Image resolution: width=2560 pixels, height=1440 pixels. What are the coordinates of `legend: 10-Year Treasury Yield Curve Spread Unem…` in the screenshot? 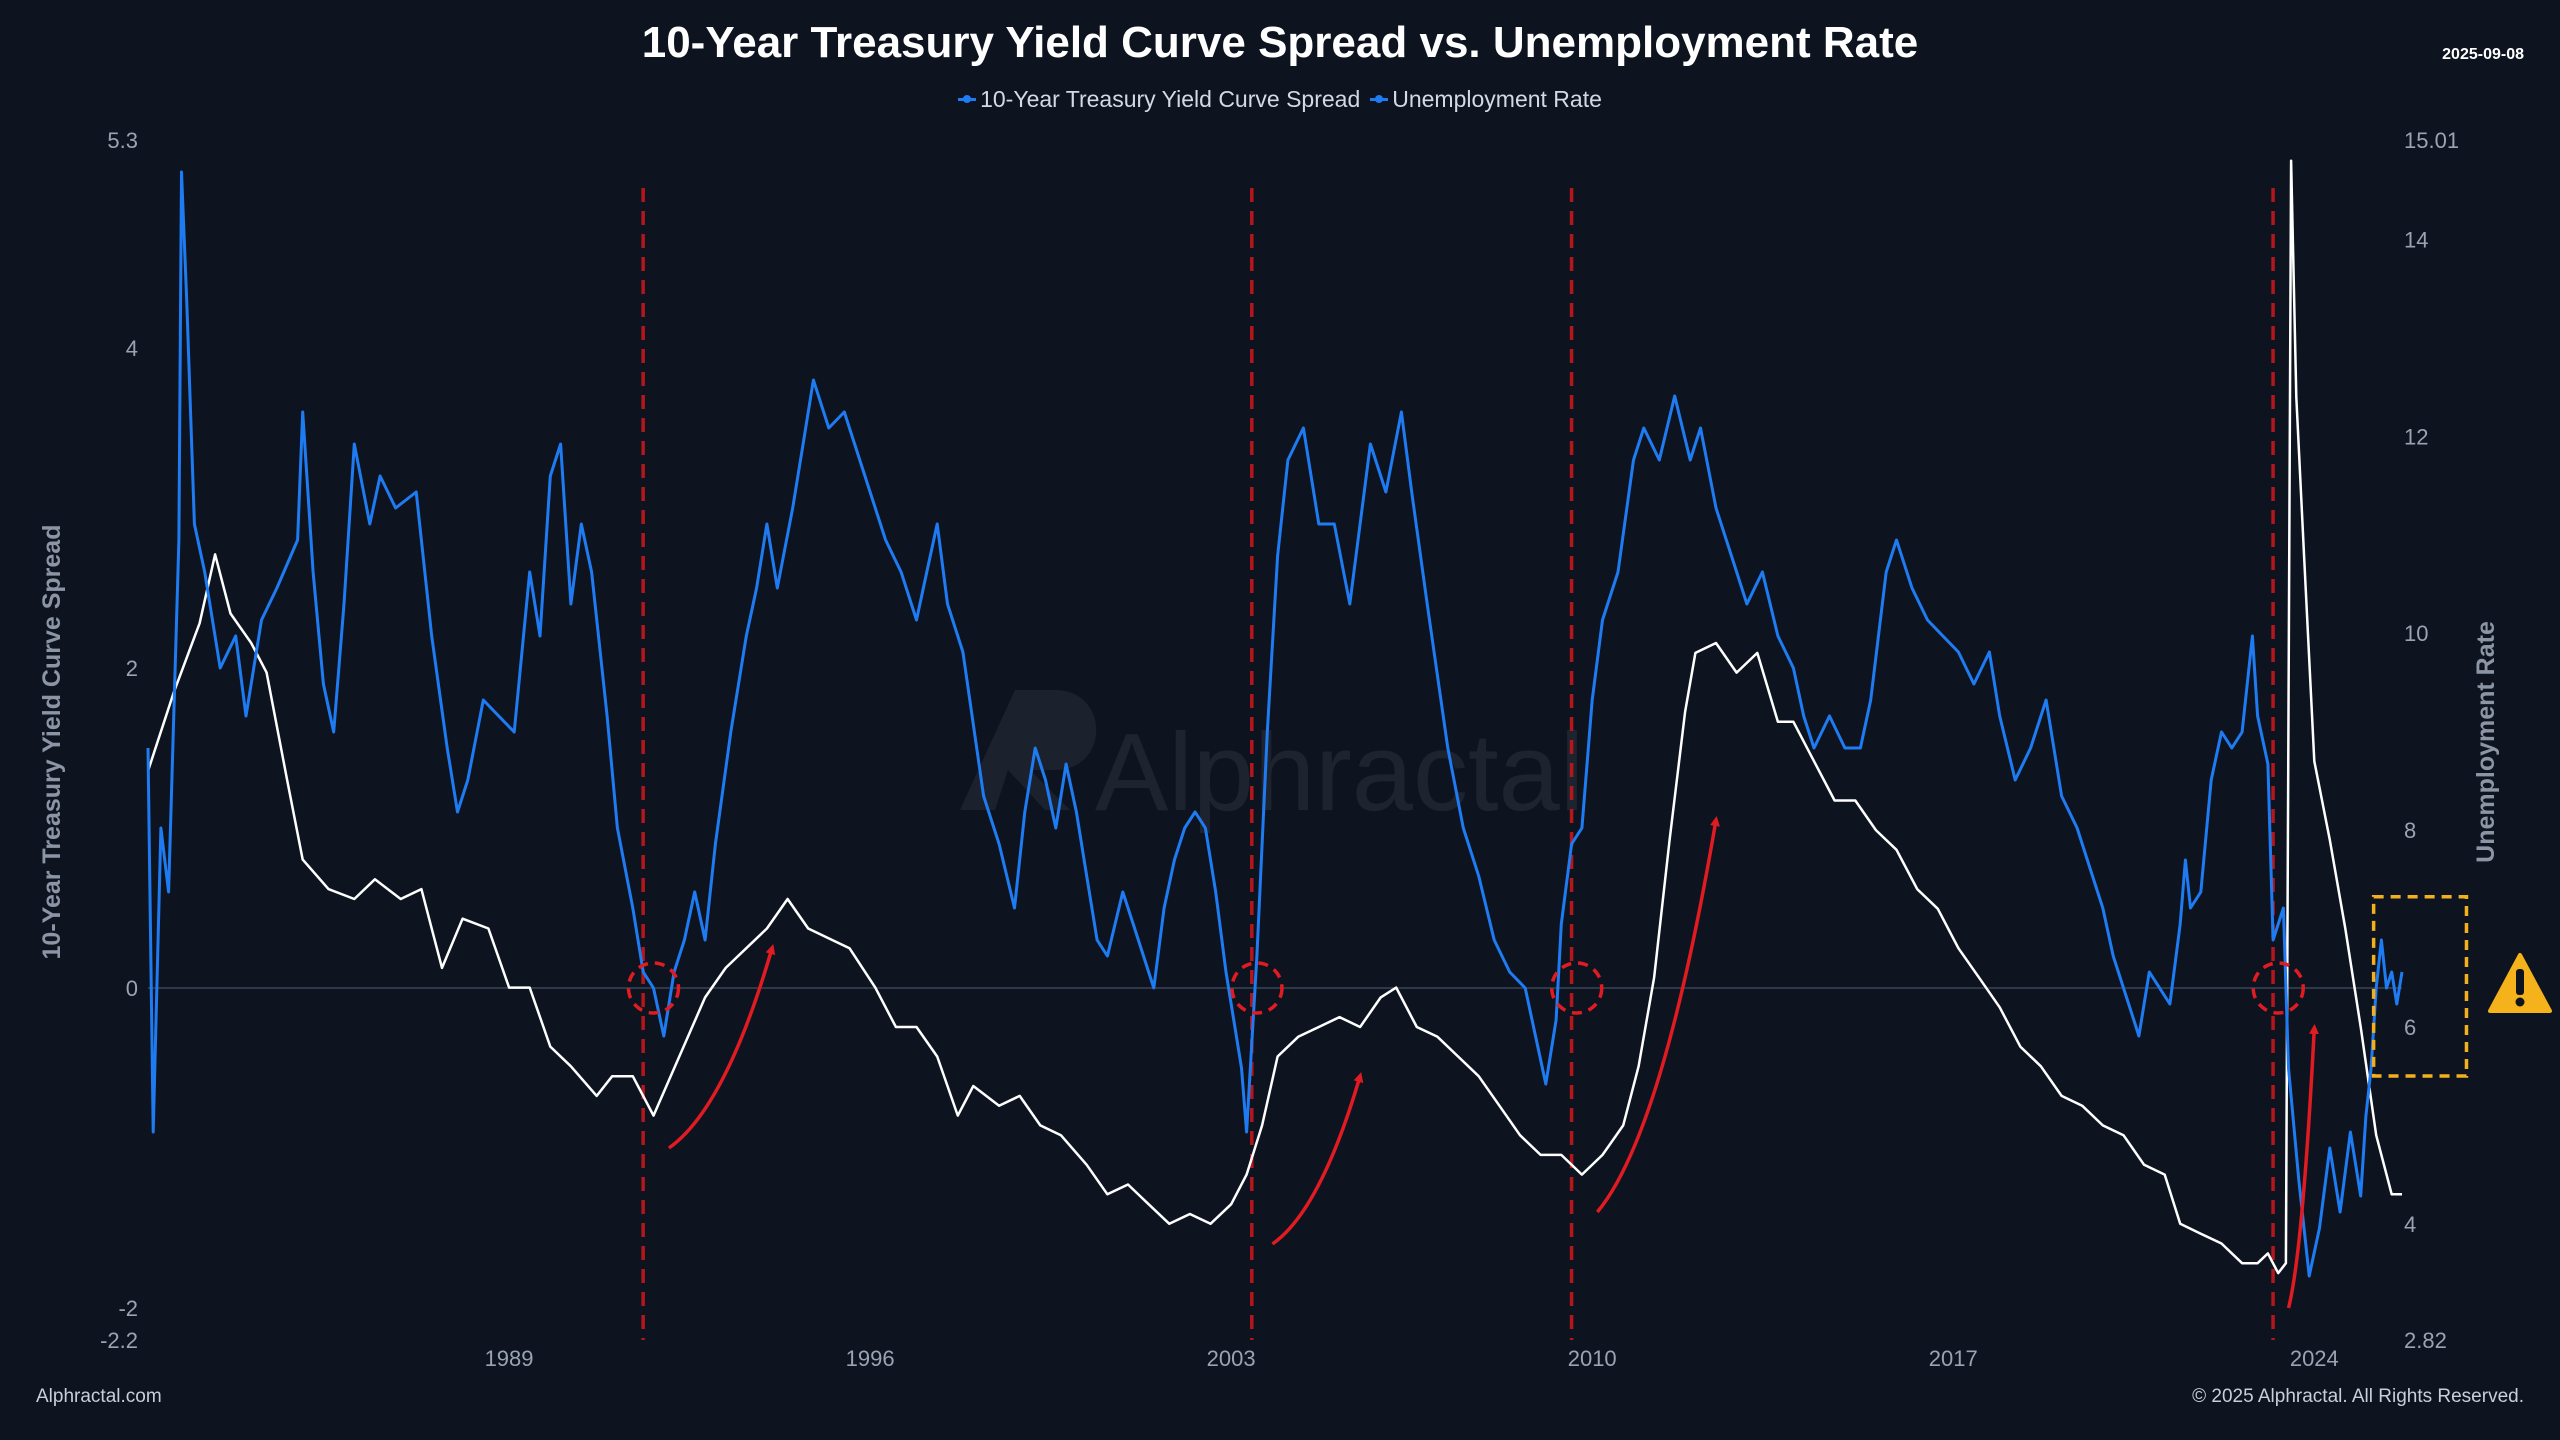 It's located at (1280, 99).